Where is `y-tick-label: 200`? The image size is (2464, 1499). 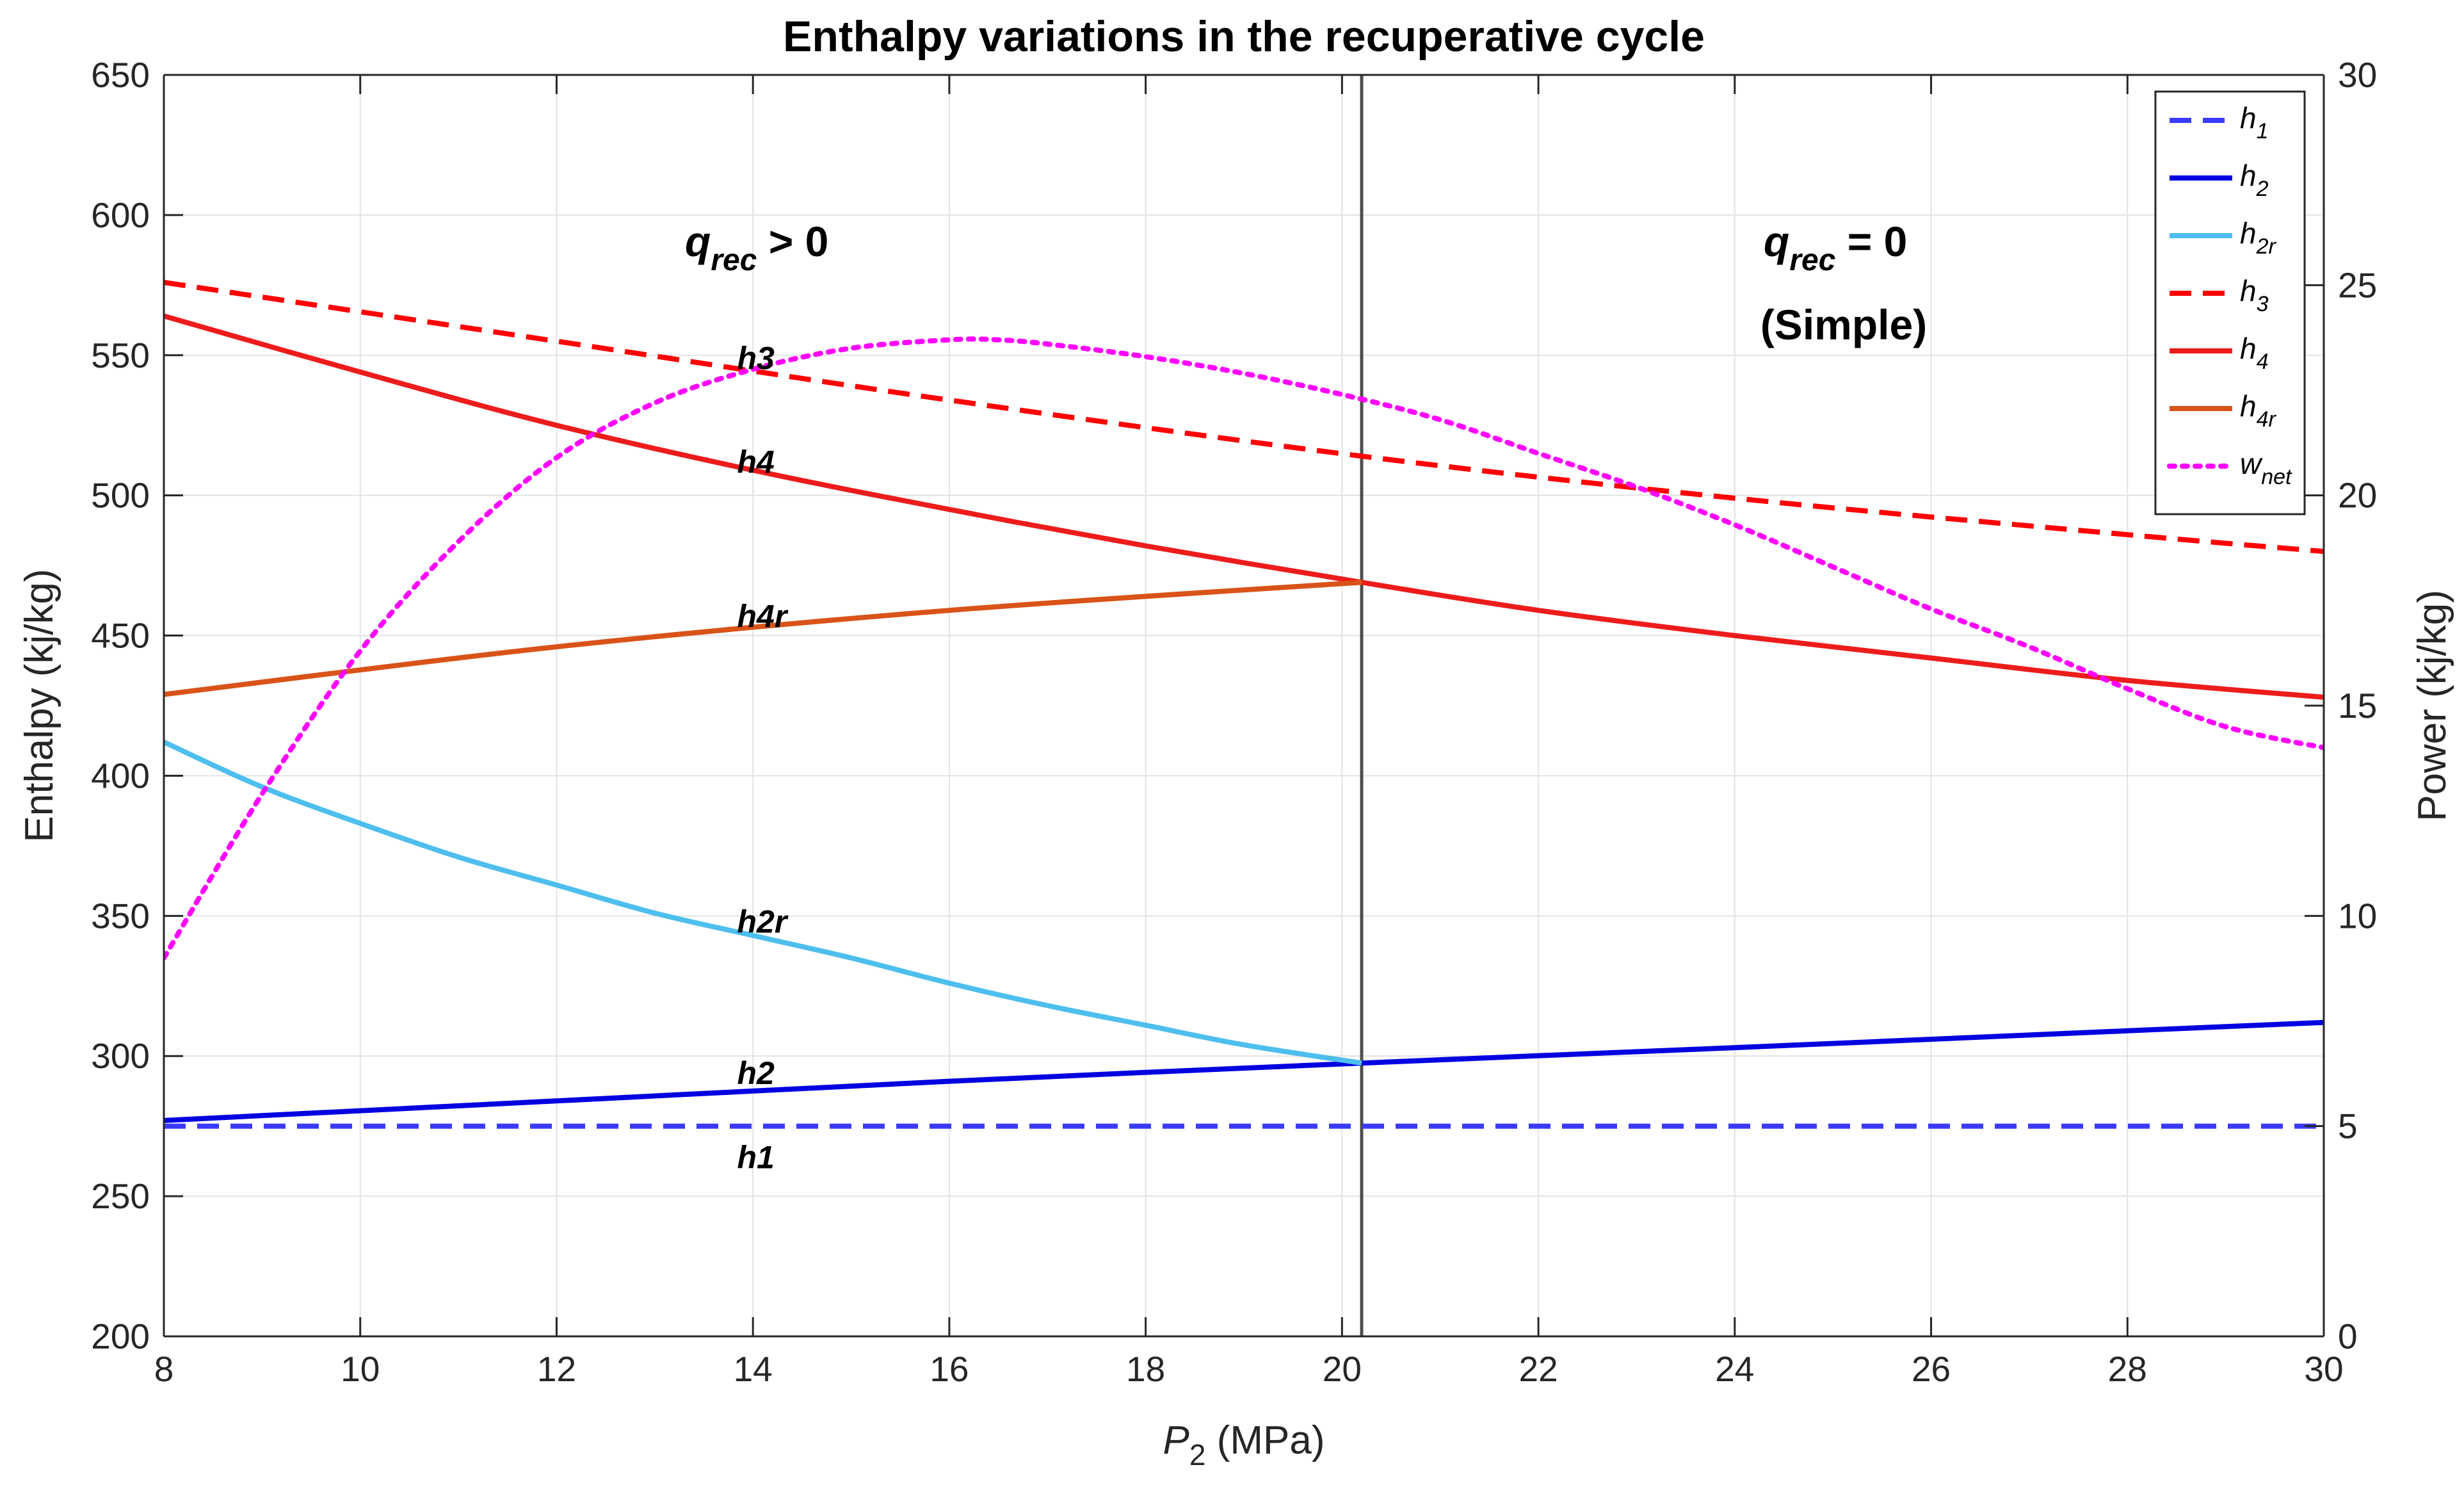
y-tick-label: 200 is located at coordinates (120, 1336).